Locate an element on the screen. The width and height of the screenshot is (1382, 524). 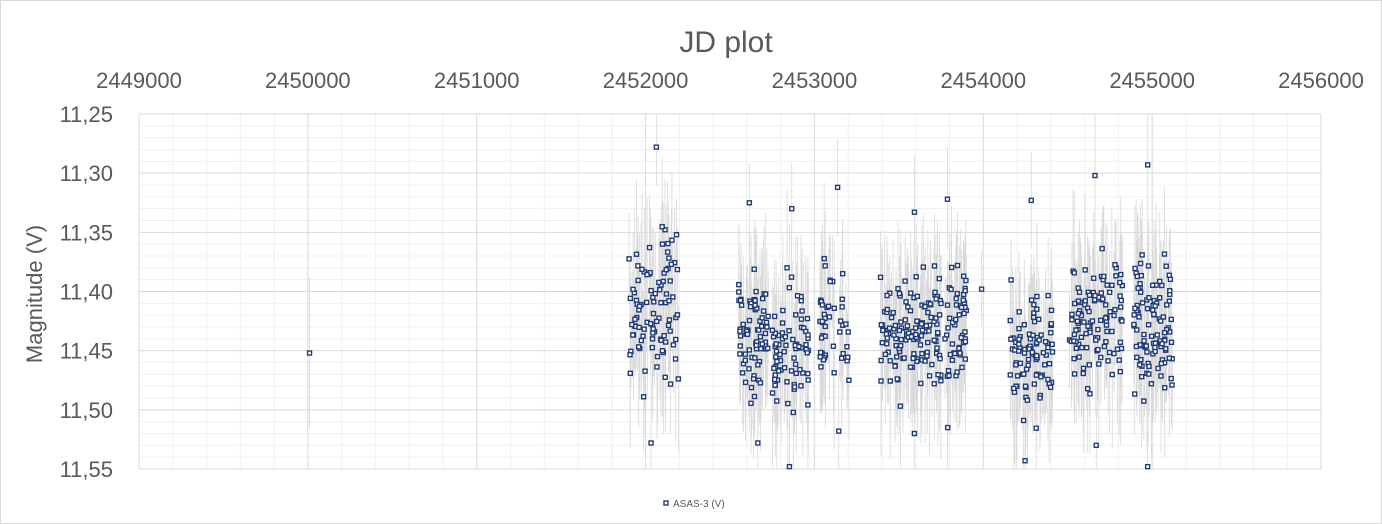
x-tick-label: 2453000 is located at coordinates (815, 80).